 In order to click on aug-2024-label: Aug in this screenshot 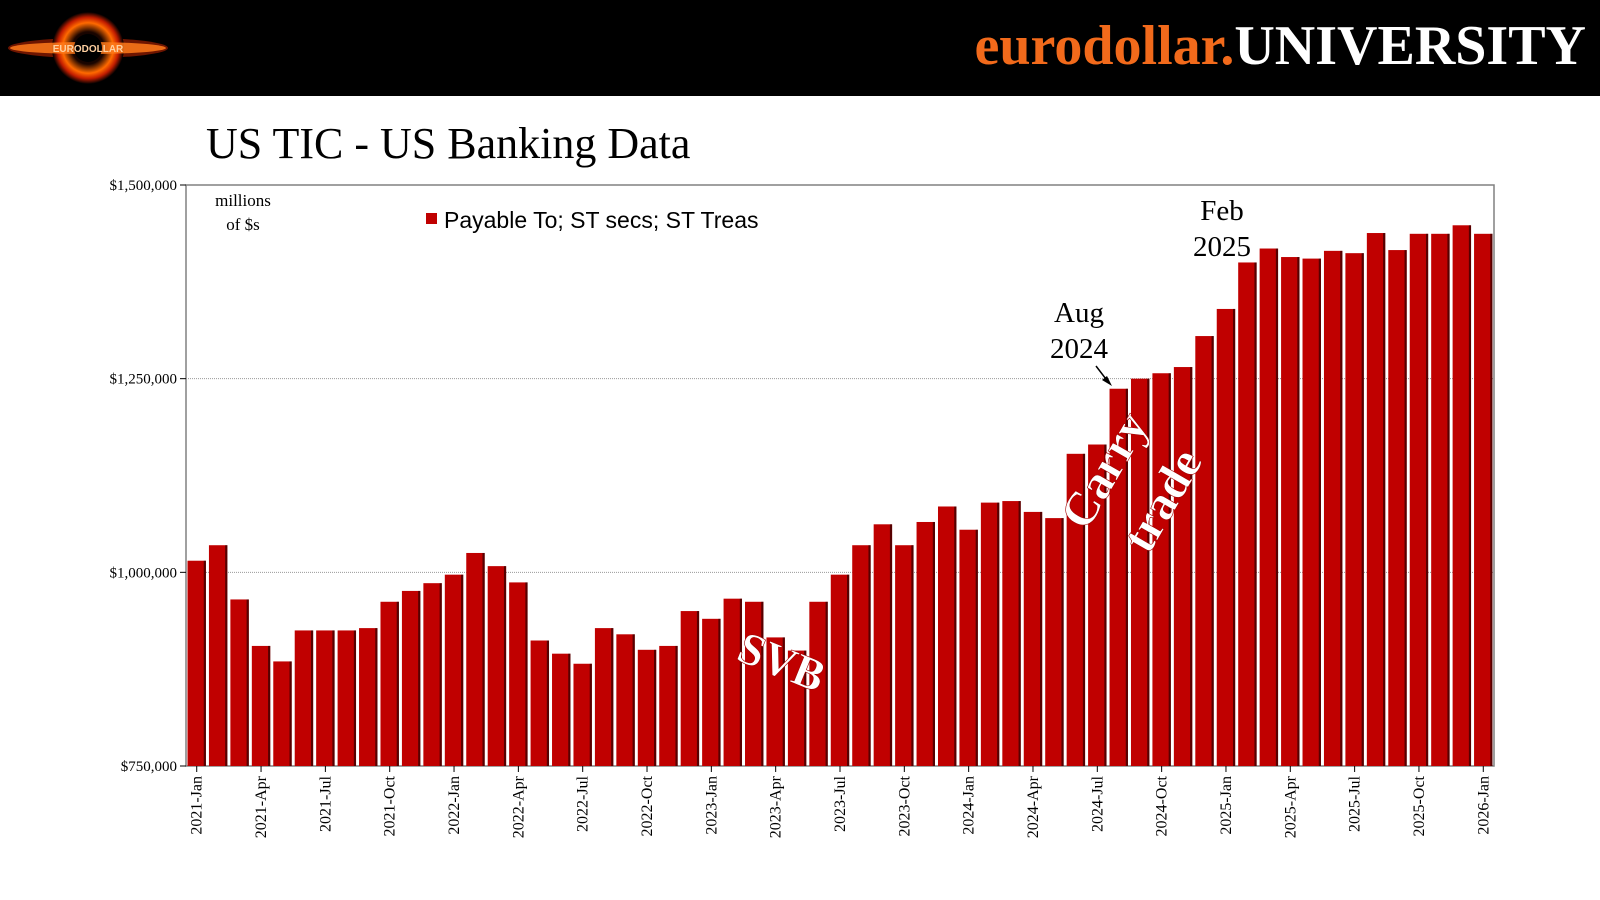, I will do `click(1079, 313)`.